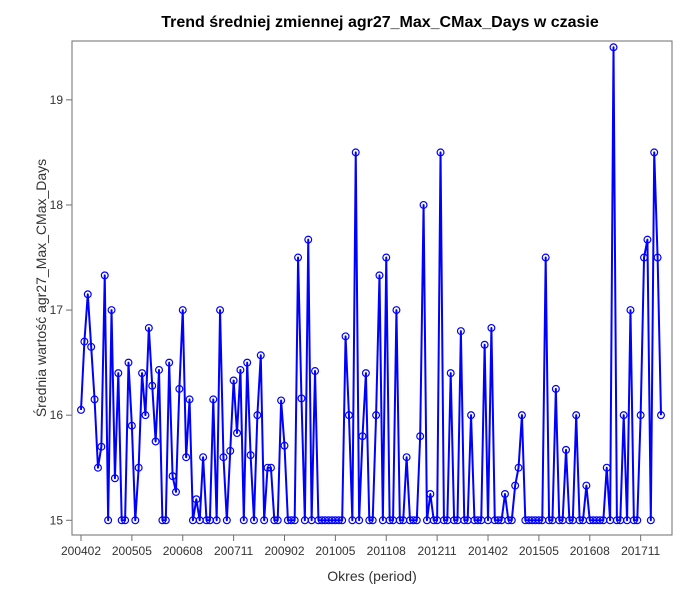  What do you see at coordinates (183, 551) in the screenshot?
I see `x-tick-label: 200608` at bounding box center [183, 551].